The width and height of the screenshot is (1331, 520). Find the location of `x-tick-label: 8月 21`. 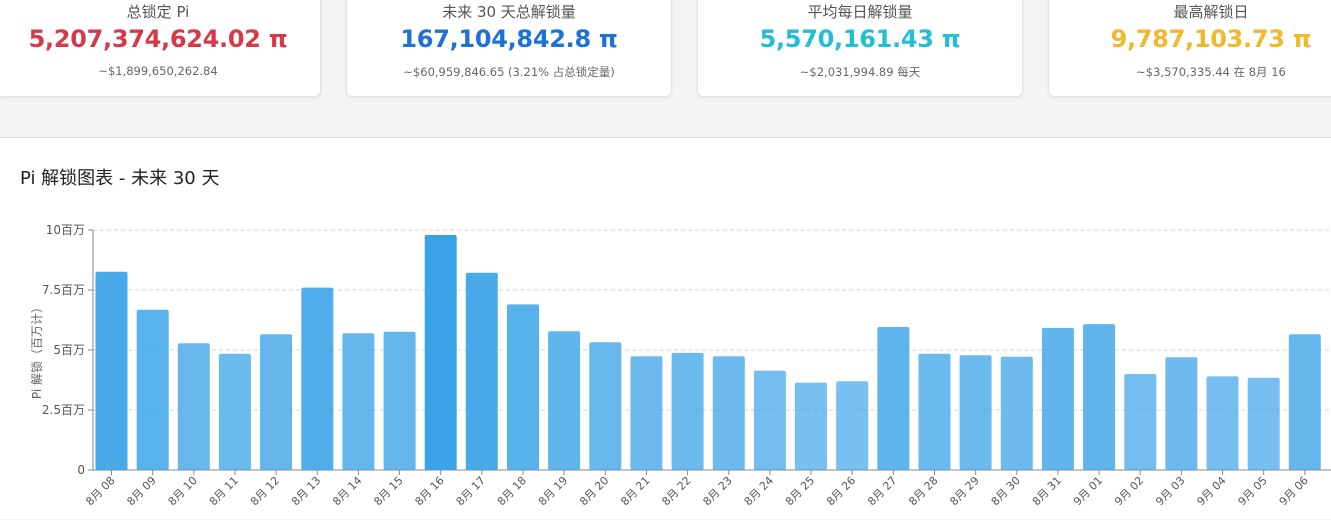

x-tick-label: 8月 21 is located at coordinates (635, 491).